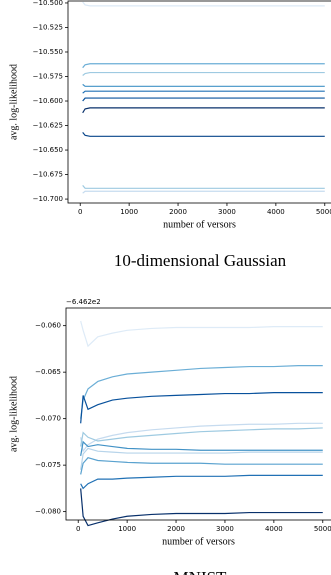 The width and height of the screenshot is (331, 575). Describe the element at coordinates (48, 326) in the screenshot. I see `y-tick-label: −0.060` at that location.